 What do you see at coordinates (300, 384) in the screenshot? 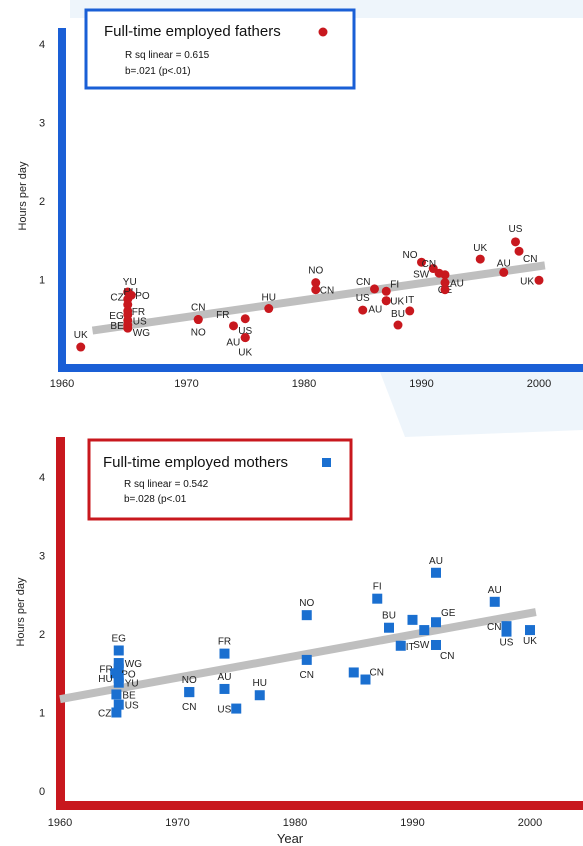
I see `fathers-x-tick-labels: 1960 1970 1980 1990 2000` at bounding box center [300, 384].